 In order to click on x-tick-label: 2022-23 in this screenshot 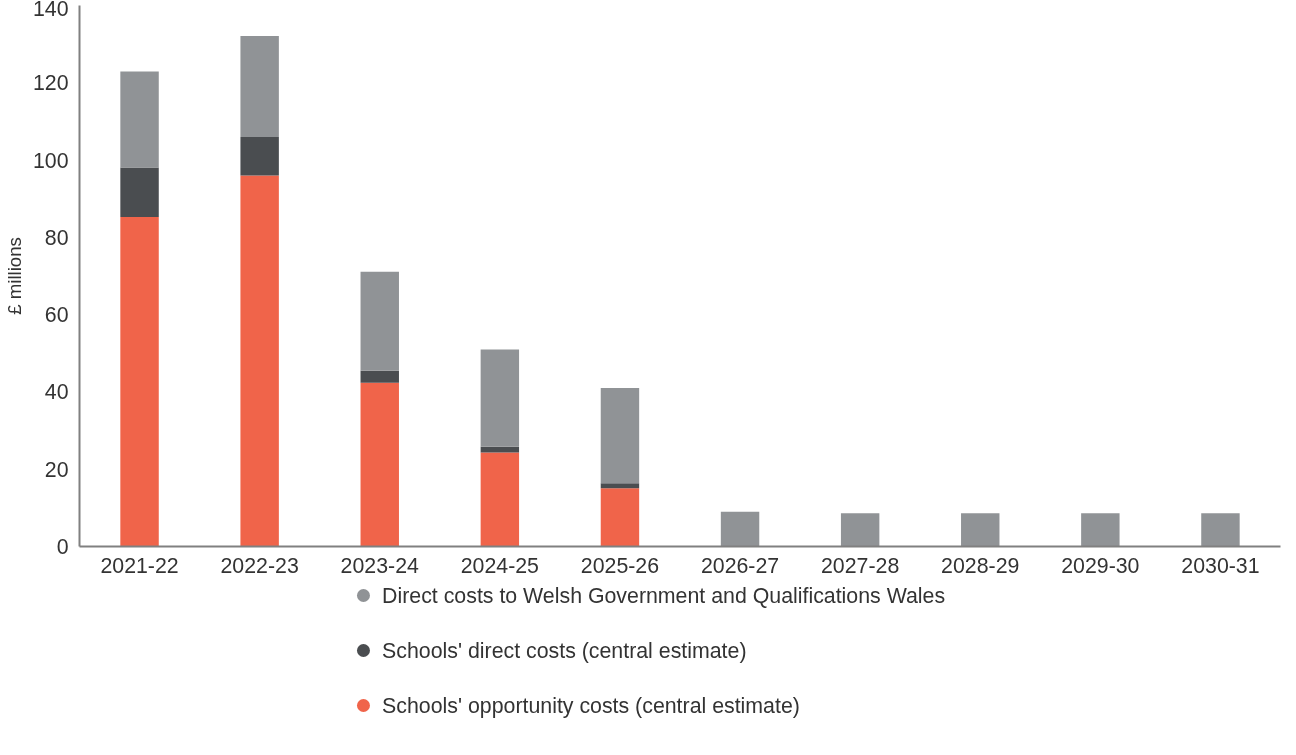, I will do `click(259, 565)`.